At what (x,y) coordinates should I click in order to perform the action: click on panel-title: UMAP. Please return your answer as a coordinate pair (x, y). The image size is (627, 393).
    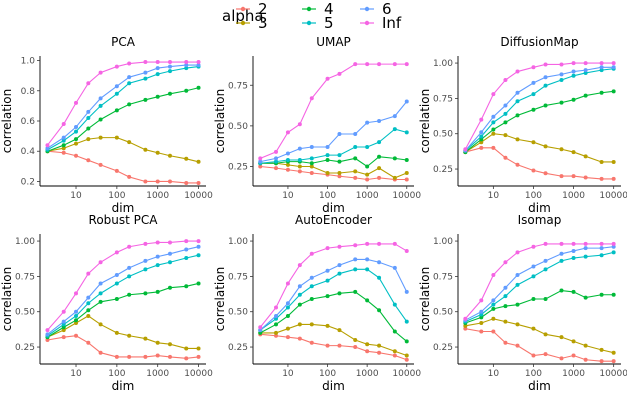
    Looking at the image, I should click on (333, 42).